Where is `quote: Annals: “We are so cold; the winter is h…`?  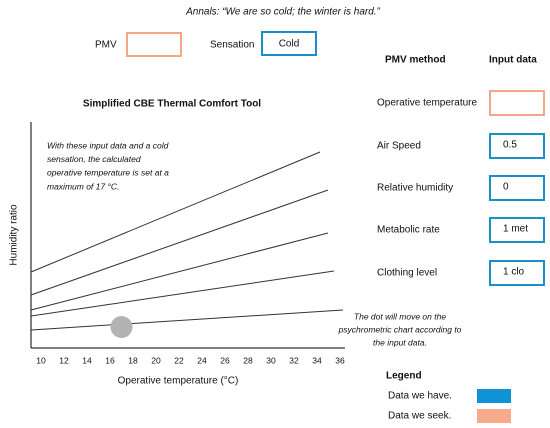 quote: Annals: “We are so cold; the winter is h… is located at coordinates (282, 12).